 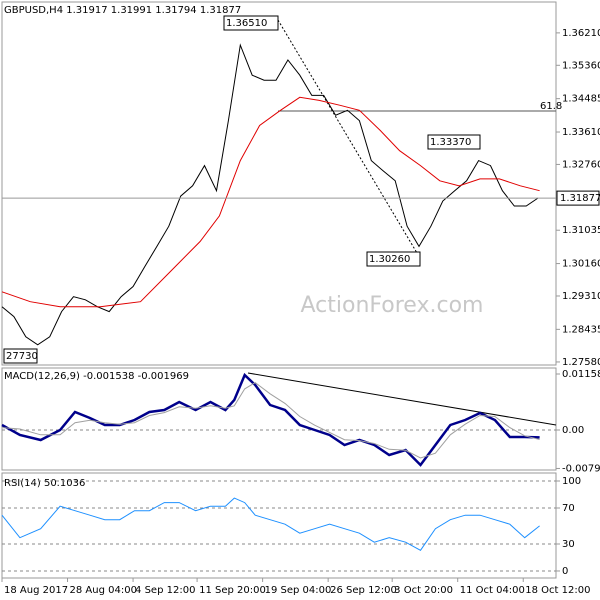 What do you see at coordinates (36, 590) in the screenshot?
I see `x-tick-label: 18 Aug 2017` at bounding box center [36, 590].